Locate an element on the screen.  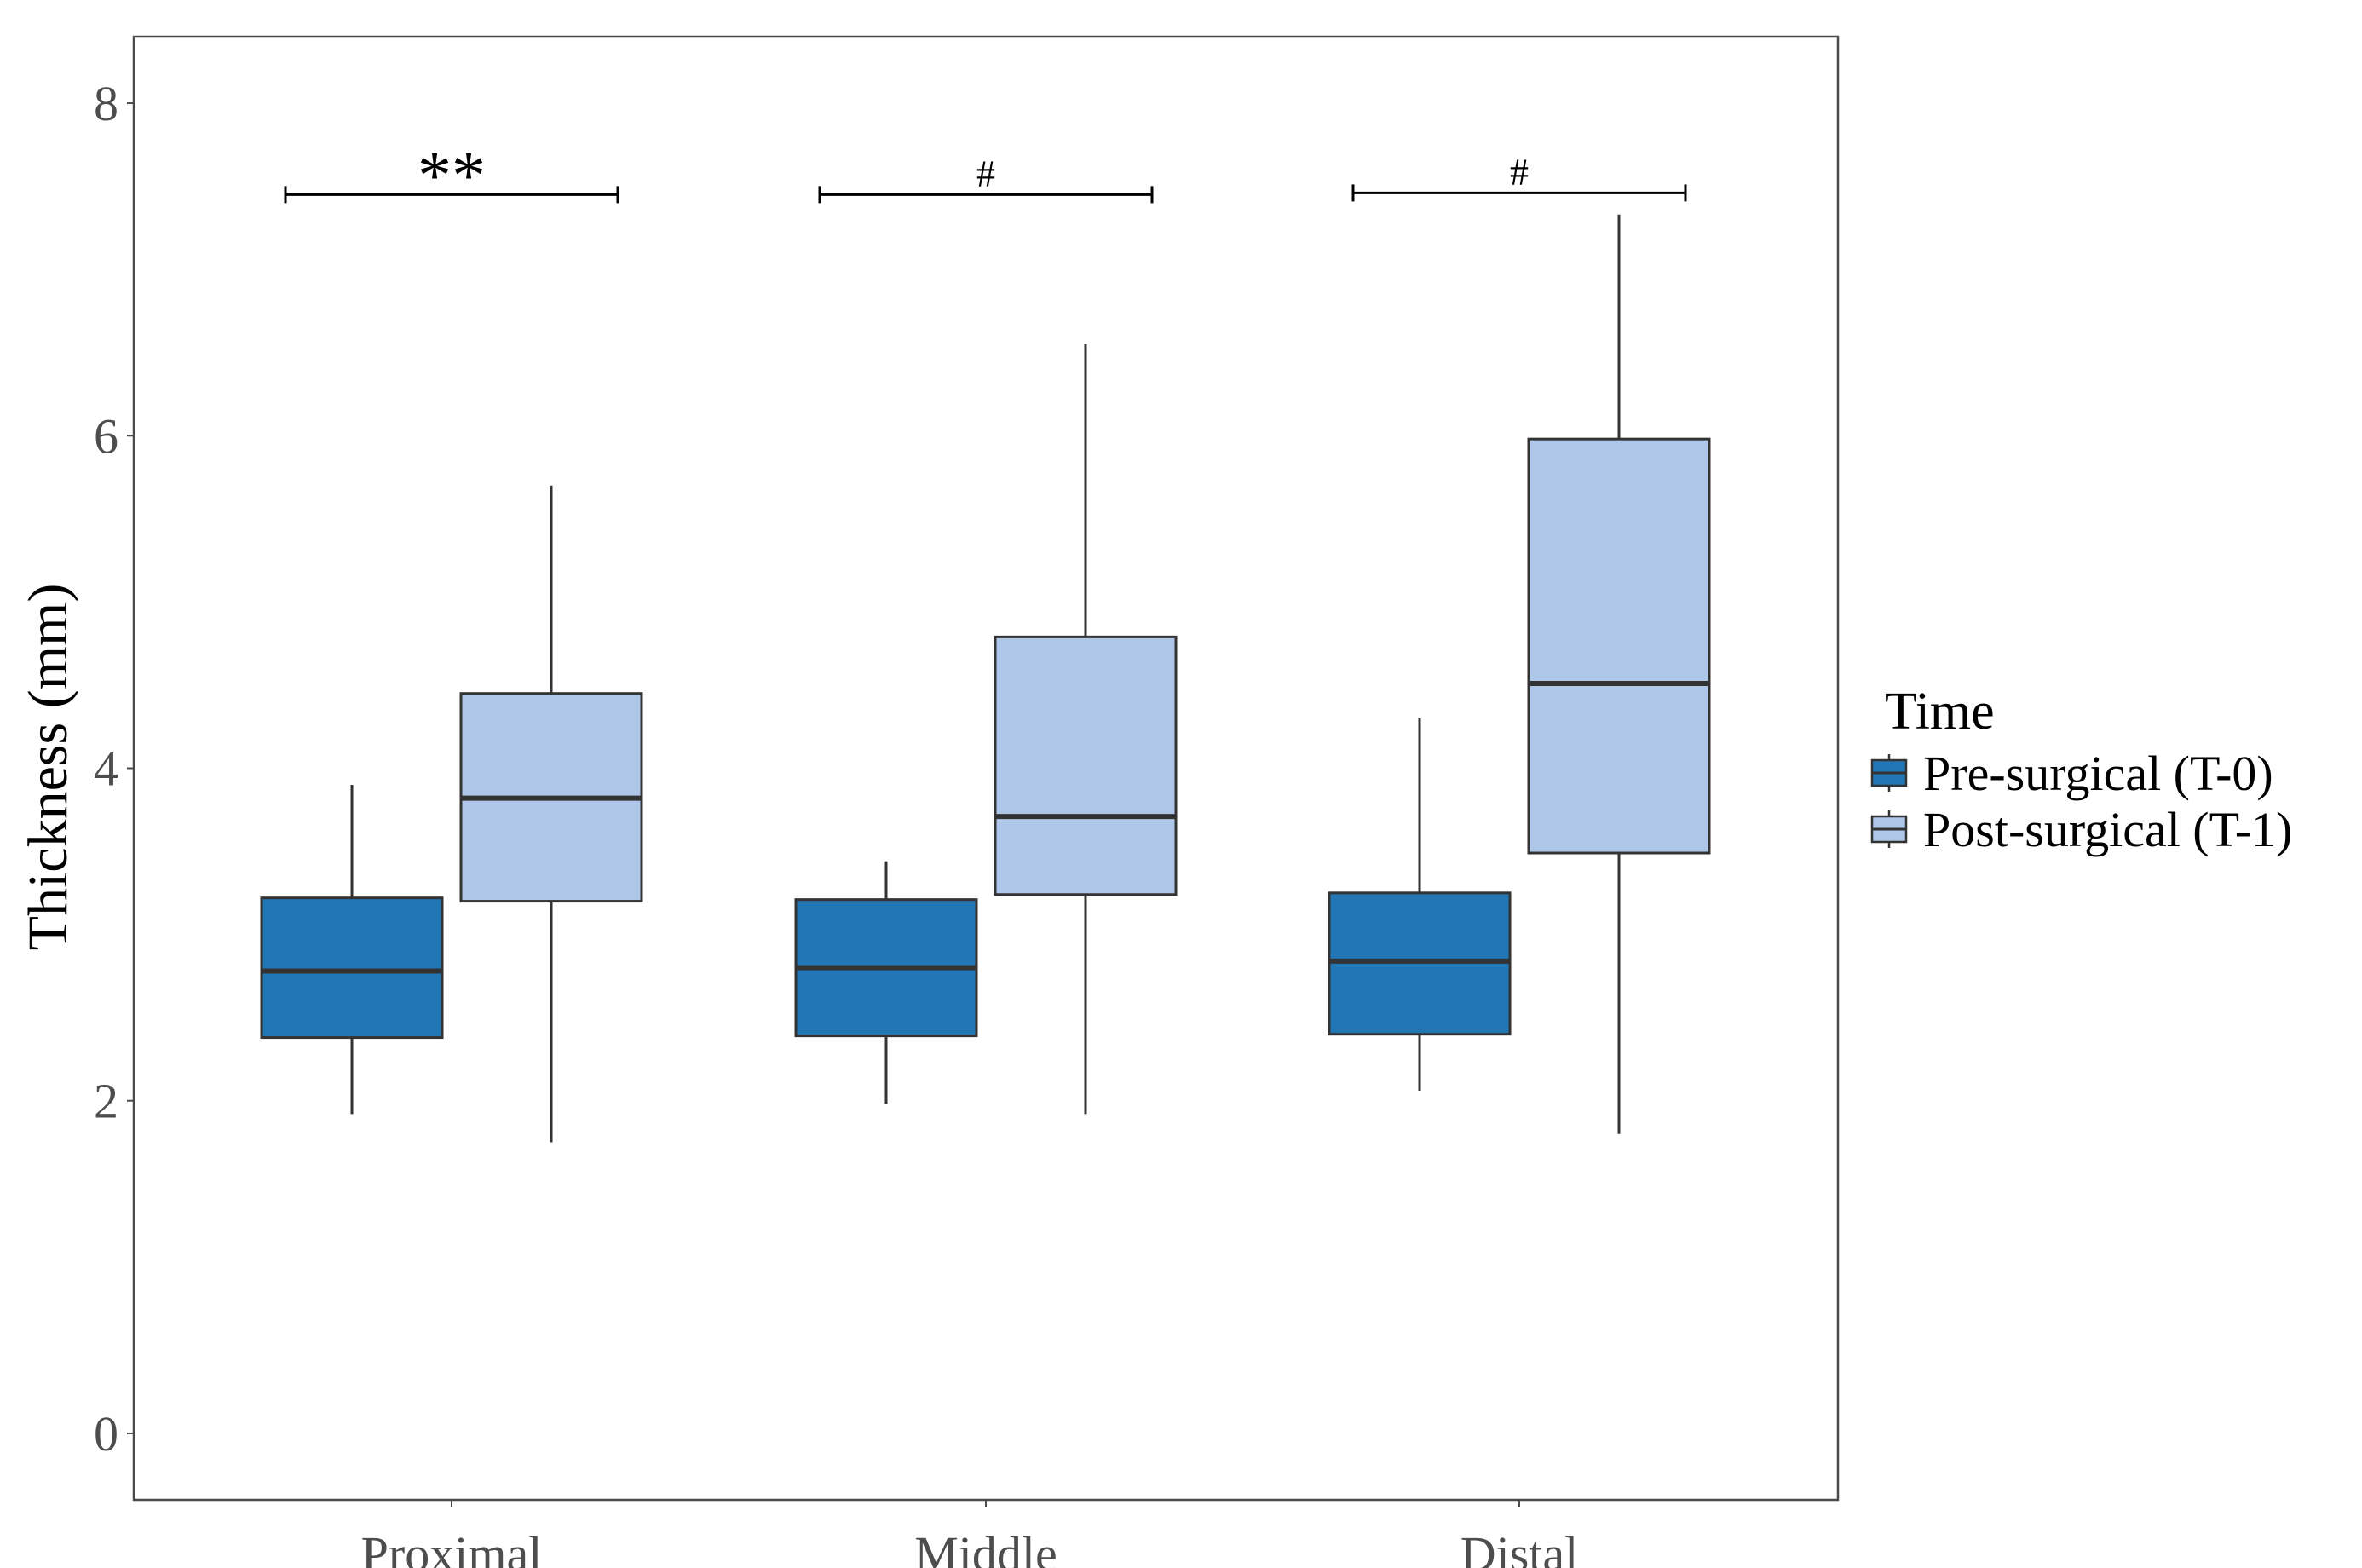
significance-label: ** is located at coordinates (452, 175).